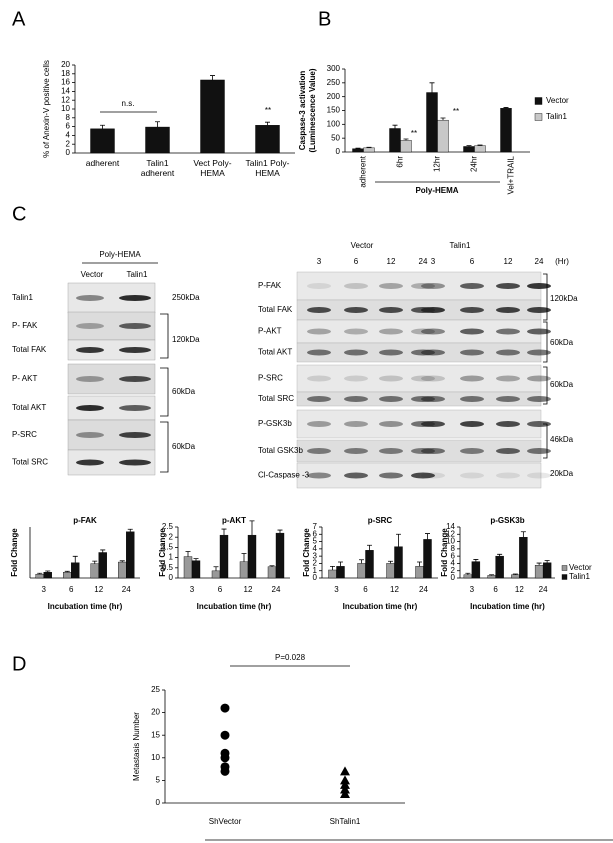 This screenshot has height=843, width=613. I want to click on lane-label: Vector, so click(92, 274).